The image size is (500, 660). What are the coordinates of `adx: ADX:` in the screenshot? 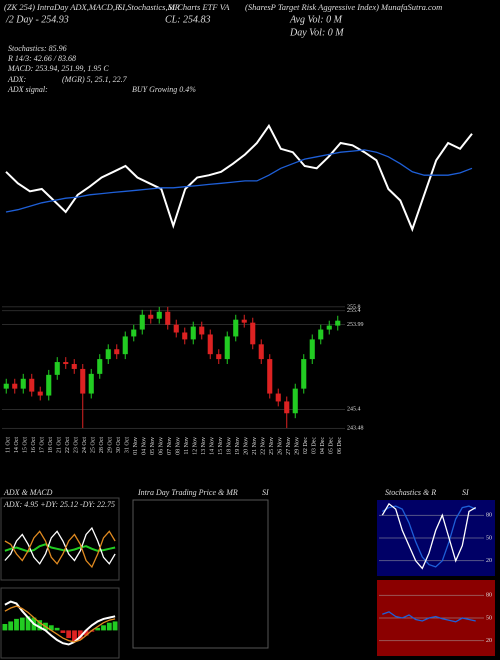 It's located at (17, 79).